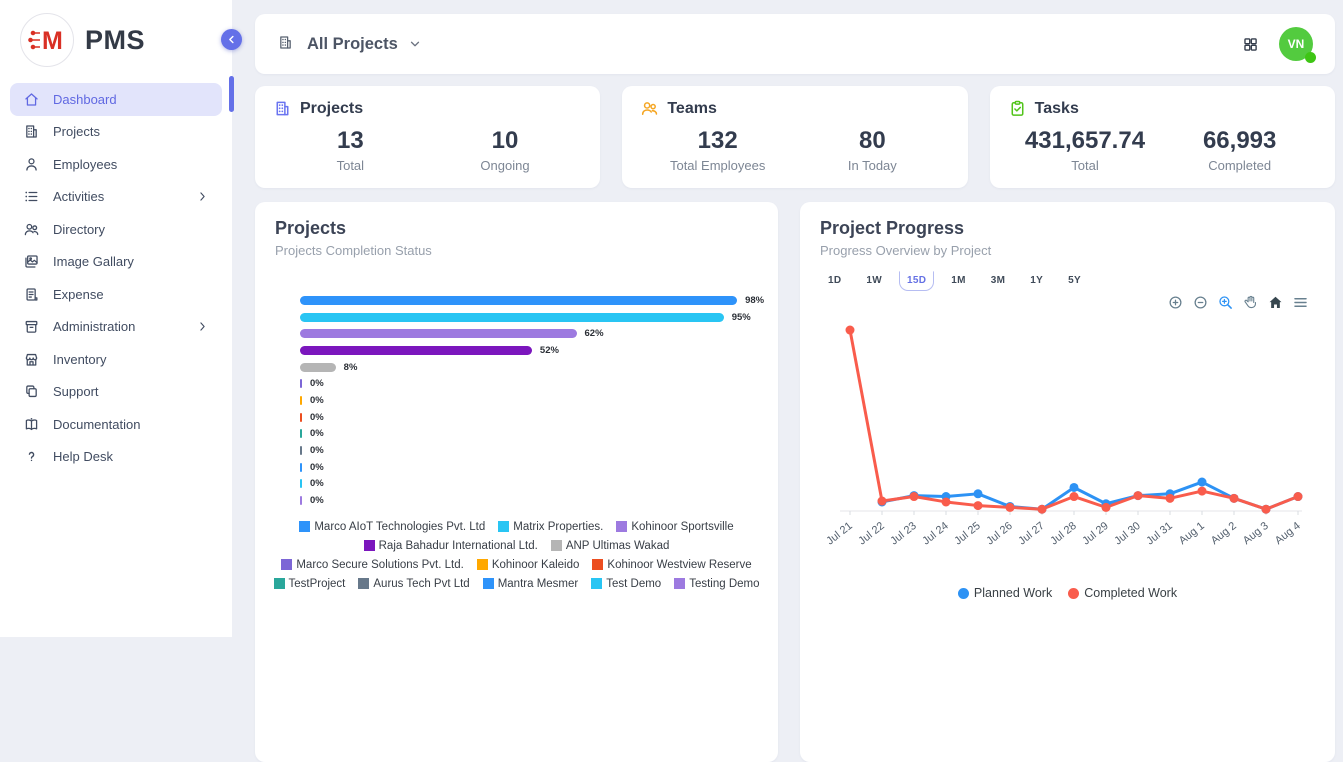  I want to click on legend-item: Matrix Properties., so click(550, 527).